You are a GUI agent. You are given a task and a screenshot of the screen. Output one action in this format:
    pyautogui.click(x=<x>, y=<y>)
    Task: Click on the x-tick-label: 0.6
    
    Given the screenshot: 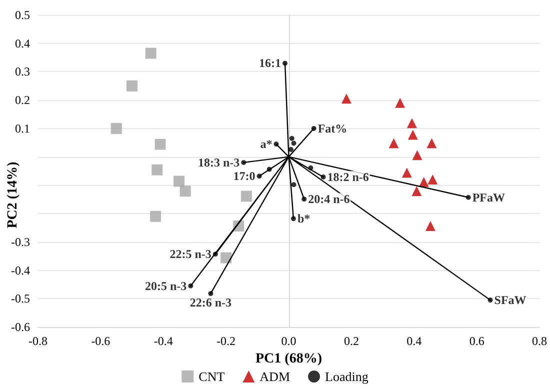 What is the action you would take?
    pyautogui.click(x=476, y=341)
    